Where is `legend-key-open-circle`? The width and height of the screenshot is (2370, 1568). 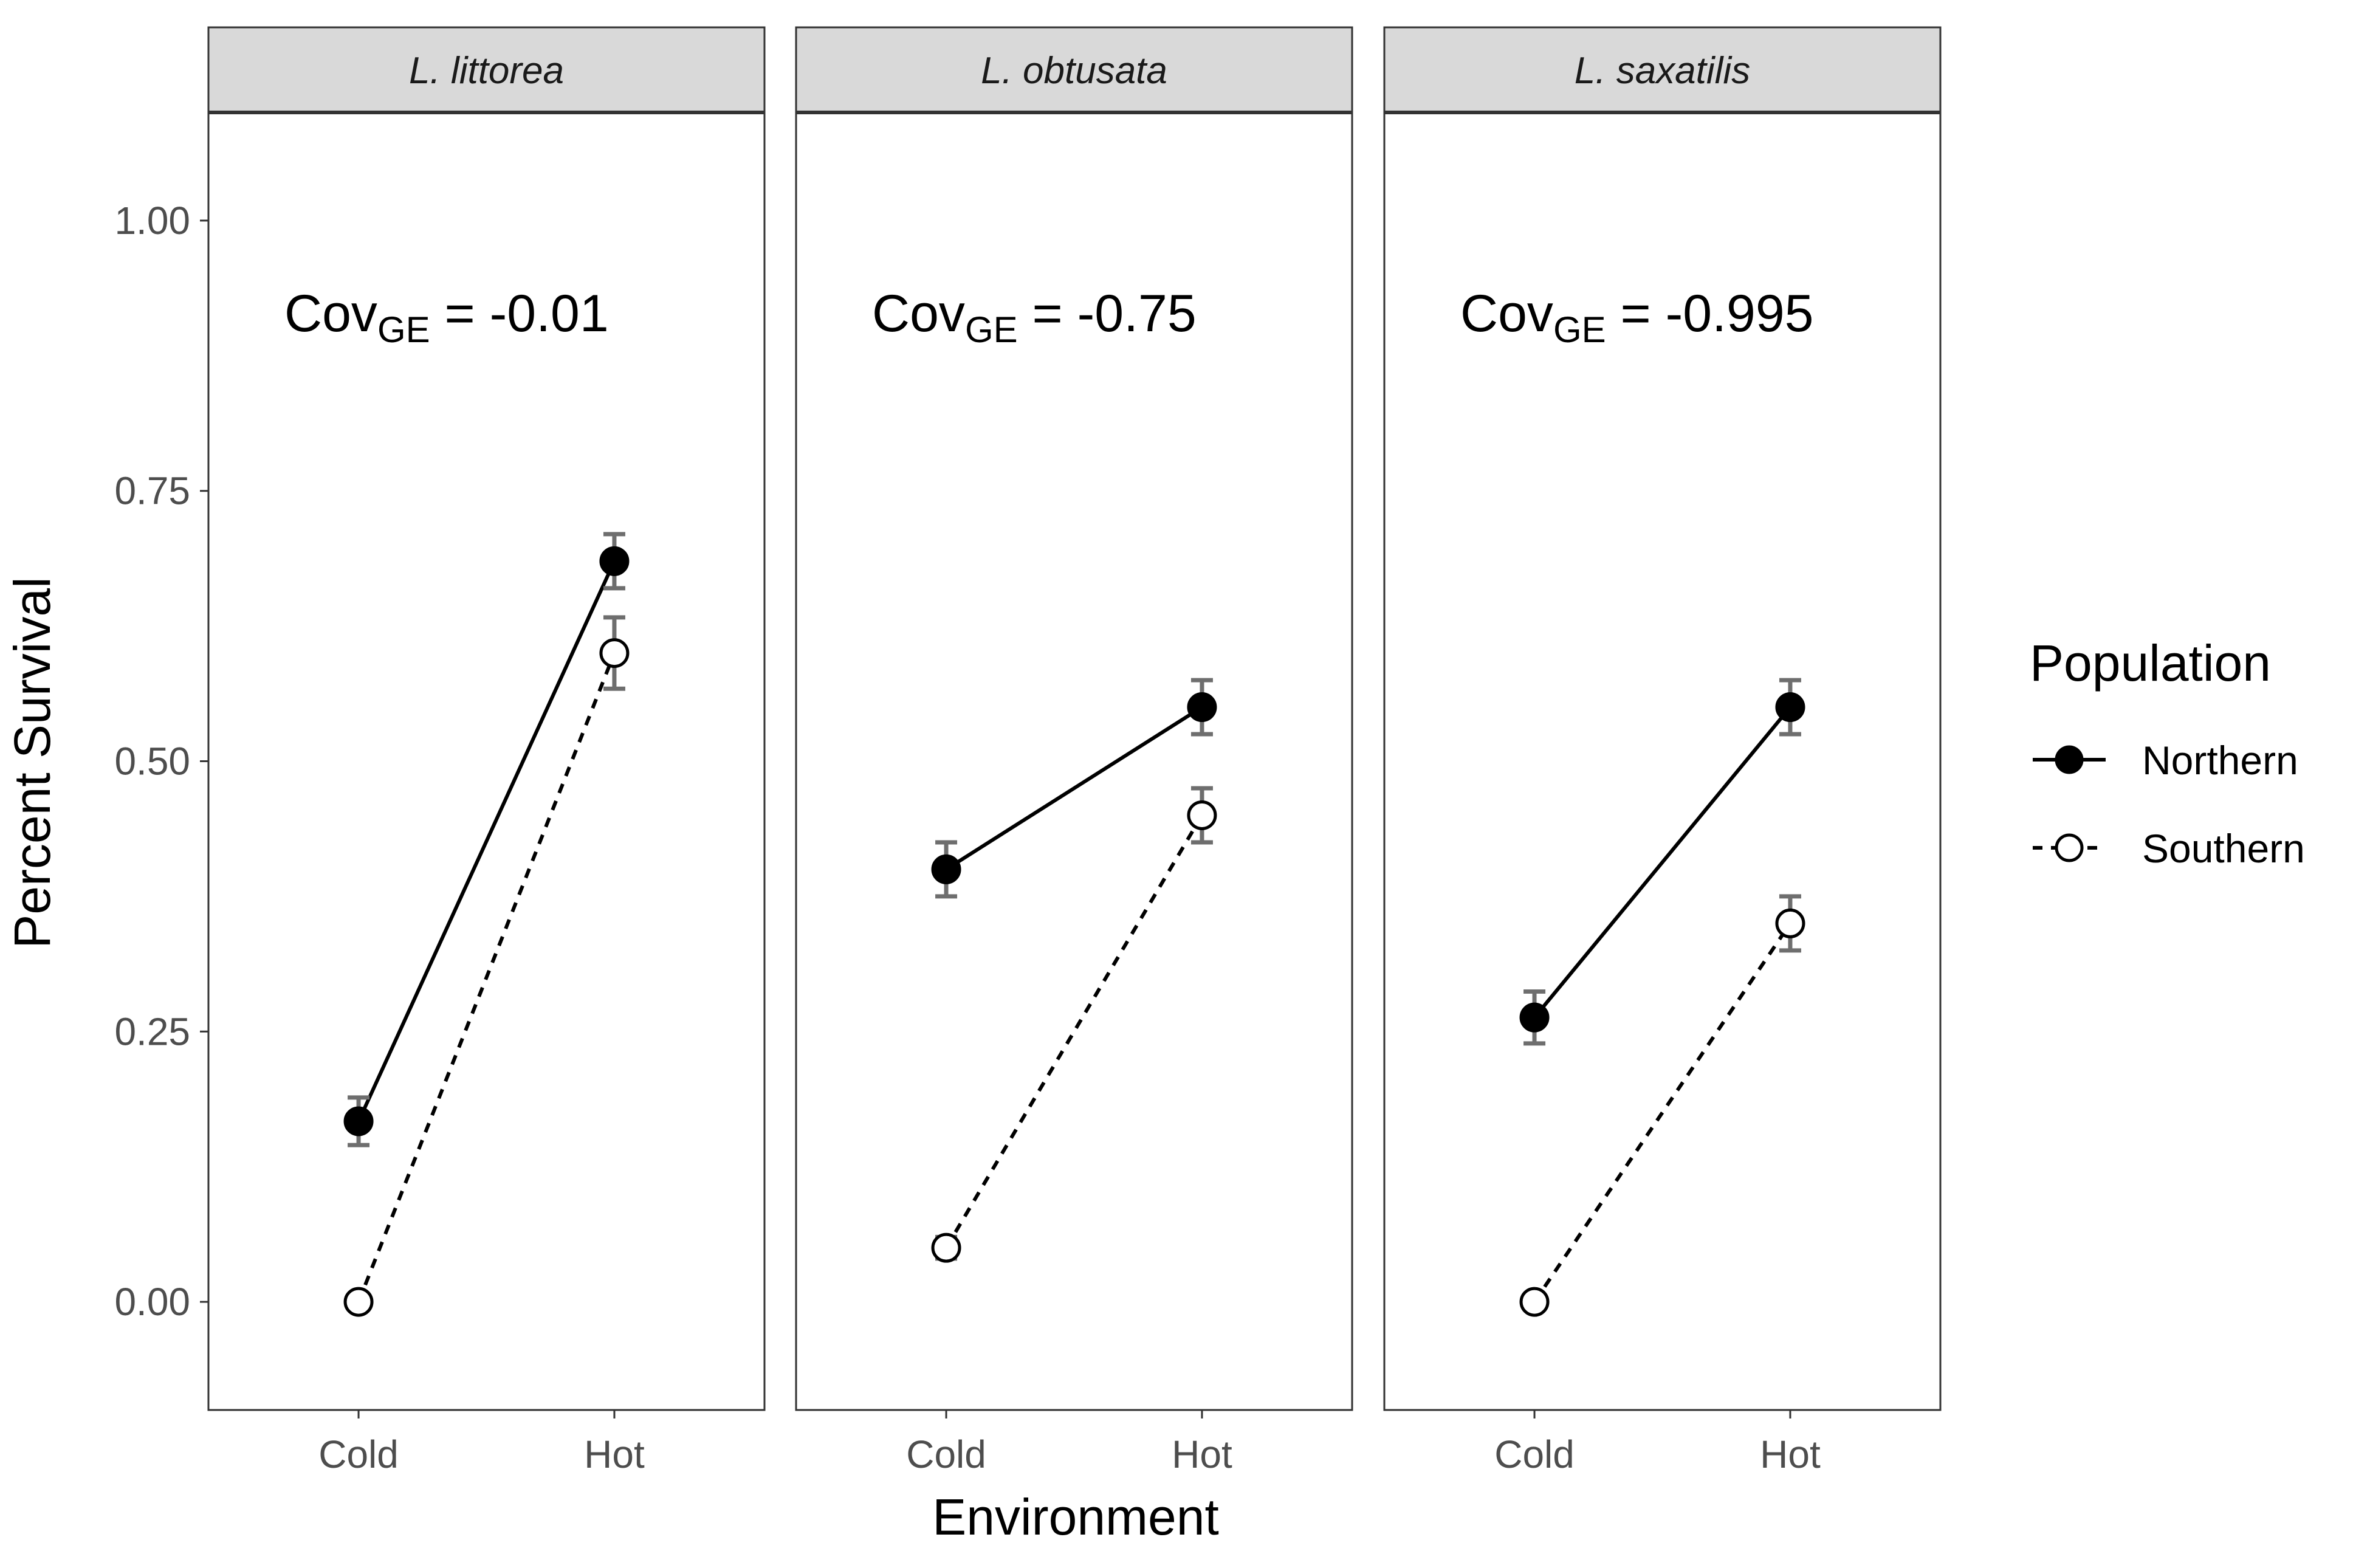
legend-key-open-circle is located at coordinates (2069, 847).